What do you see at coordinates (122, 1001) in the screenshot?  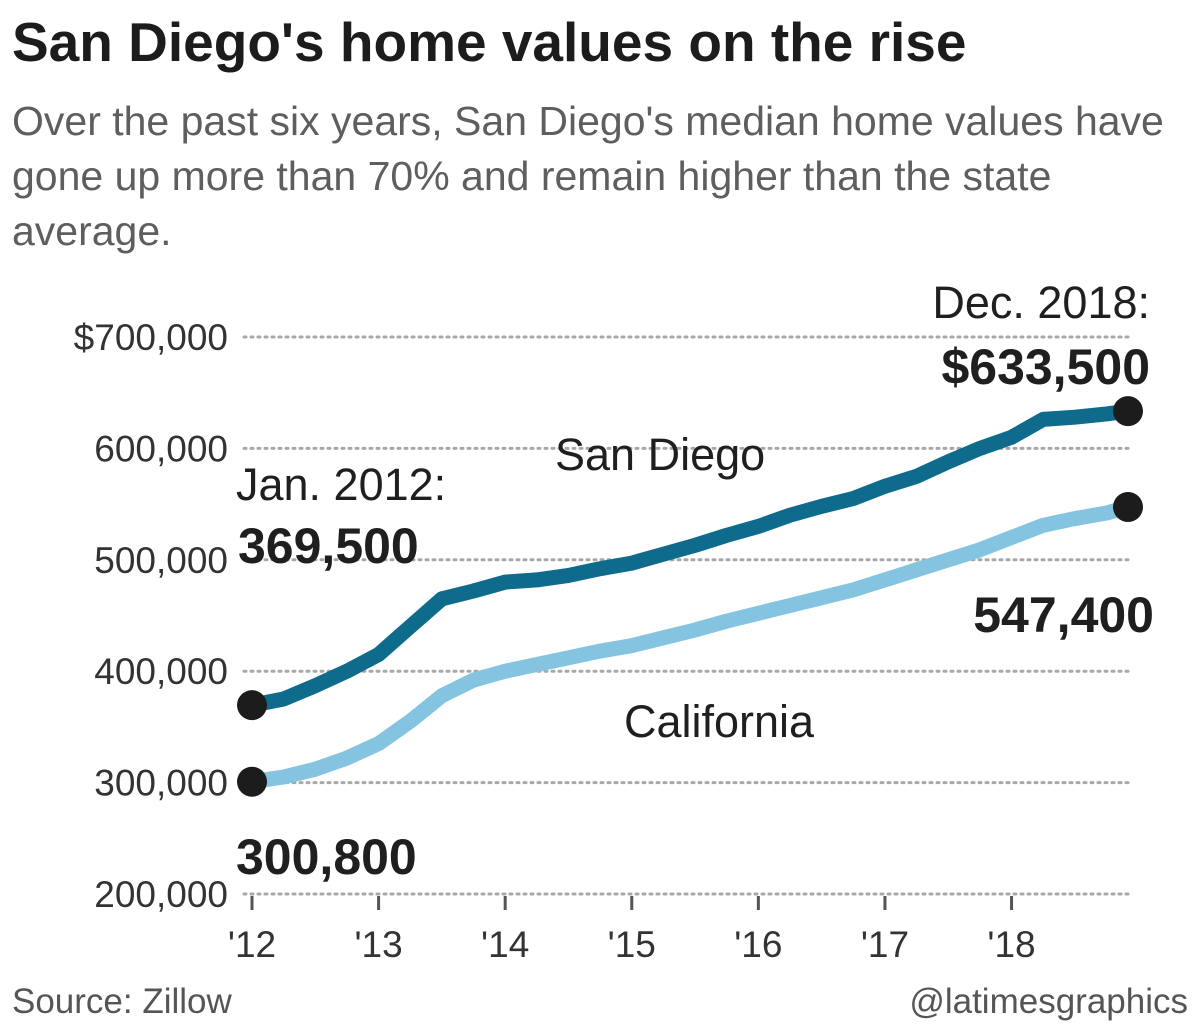 I see `source-note: Source: Zillow` at bounding box center [122, 1001].